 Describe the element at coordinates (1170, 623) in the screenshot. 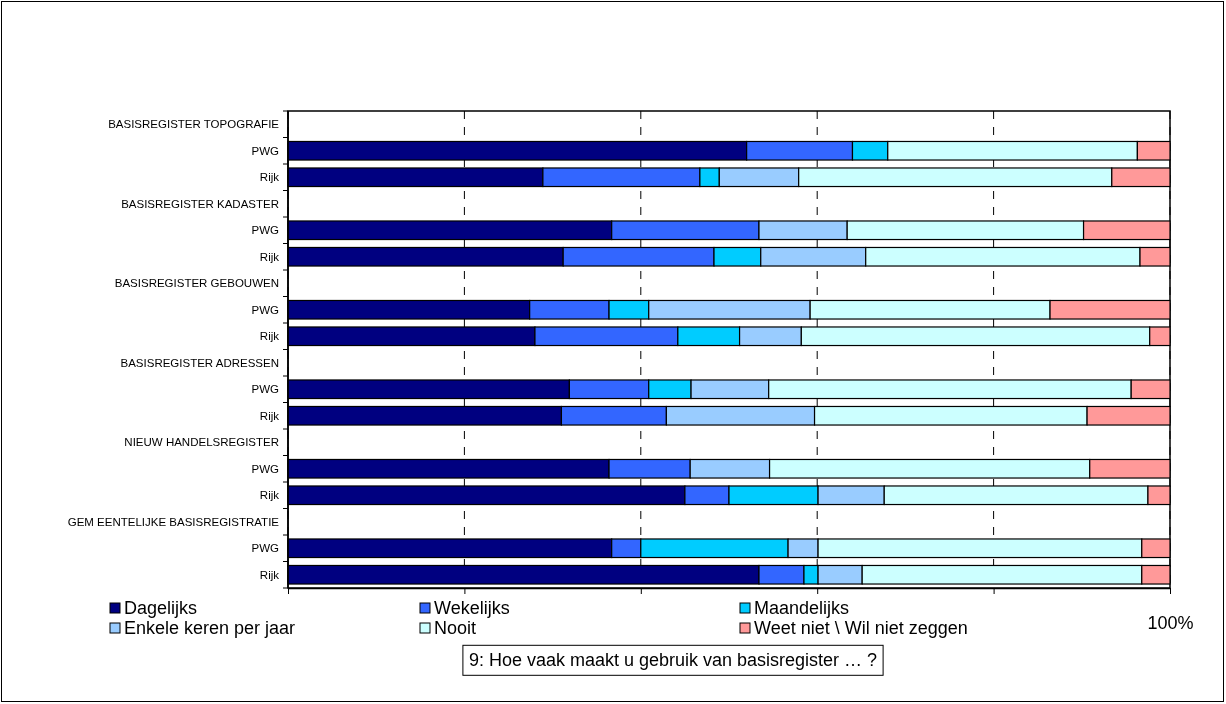

I see `x-tick-label: 100%` at that location.